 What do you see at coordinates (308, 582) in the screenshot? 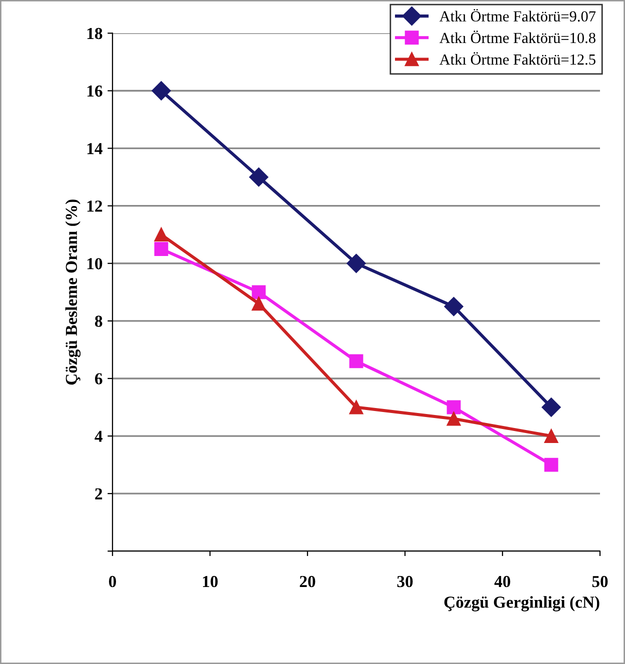
I see `x-tick-label: 20` at bounding box center [308, 582].